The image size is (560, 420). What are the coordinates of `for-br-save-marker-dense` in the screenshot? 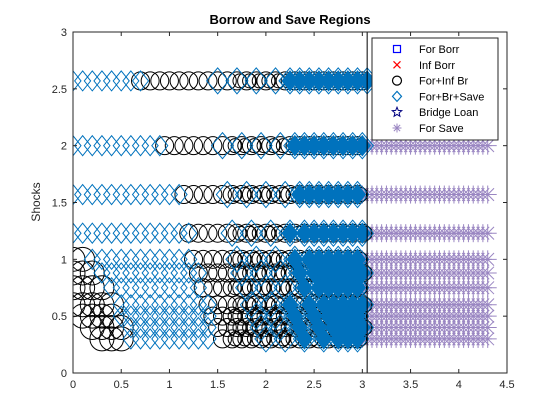 It's located at (357, 339).